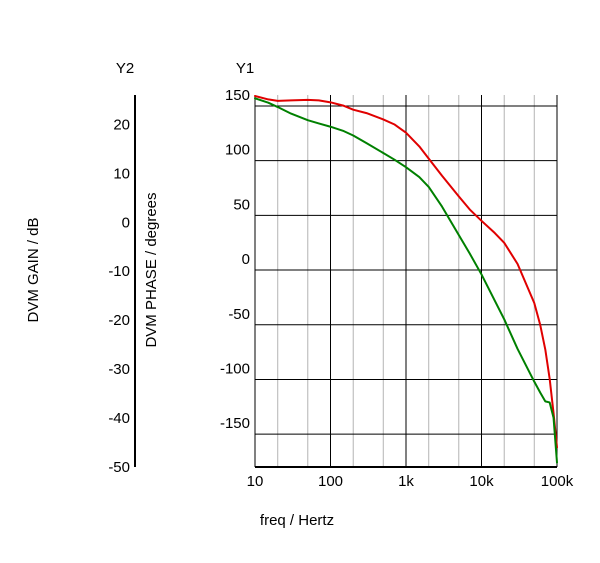  What do you see at coordinates (481, 481) in the screenshot?
I see `x-tick-label: 10k` at bounding box center [481, 481].